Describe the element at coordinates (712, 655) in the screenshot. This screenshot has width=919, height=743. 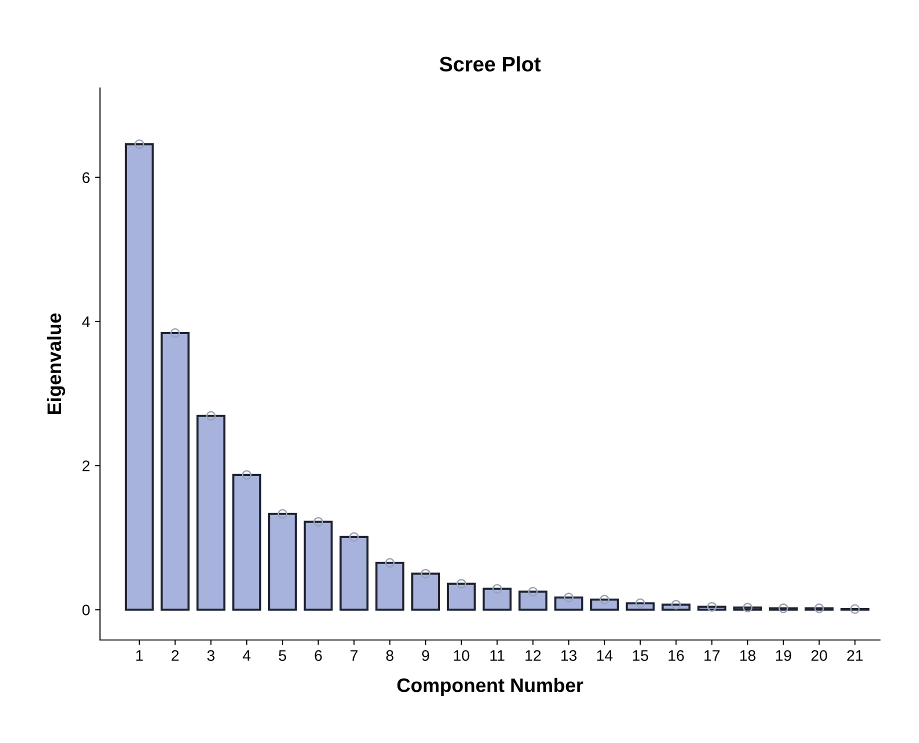
I see `x-tick-label: 17` at that location.